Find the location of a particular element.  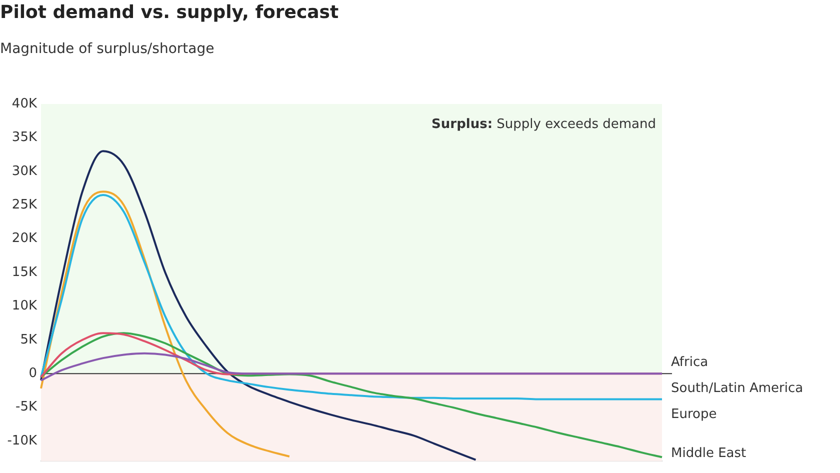

y-tick-label: 20K is located at coordinates (25, 238).